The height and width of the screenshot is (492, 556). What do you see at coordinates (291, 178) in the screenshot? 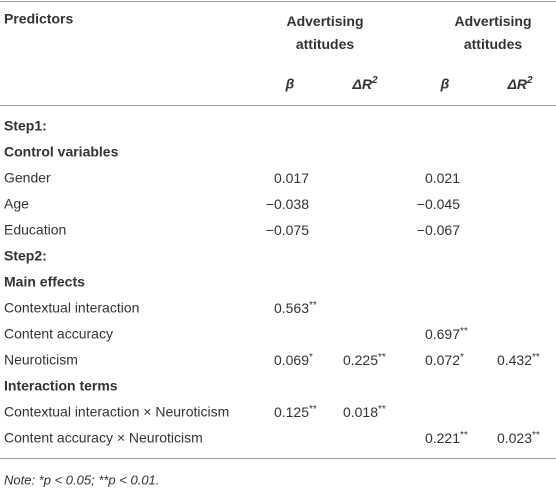
I see `cell-value: 0.017` at bounding box center [291, 178].